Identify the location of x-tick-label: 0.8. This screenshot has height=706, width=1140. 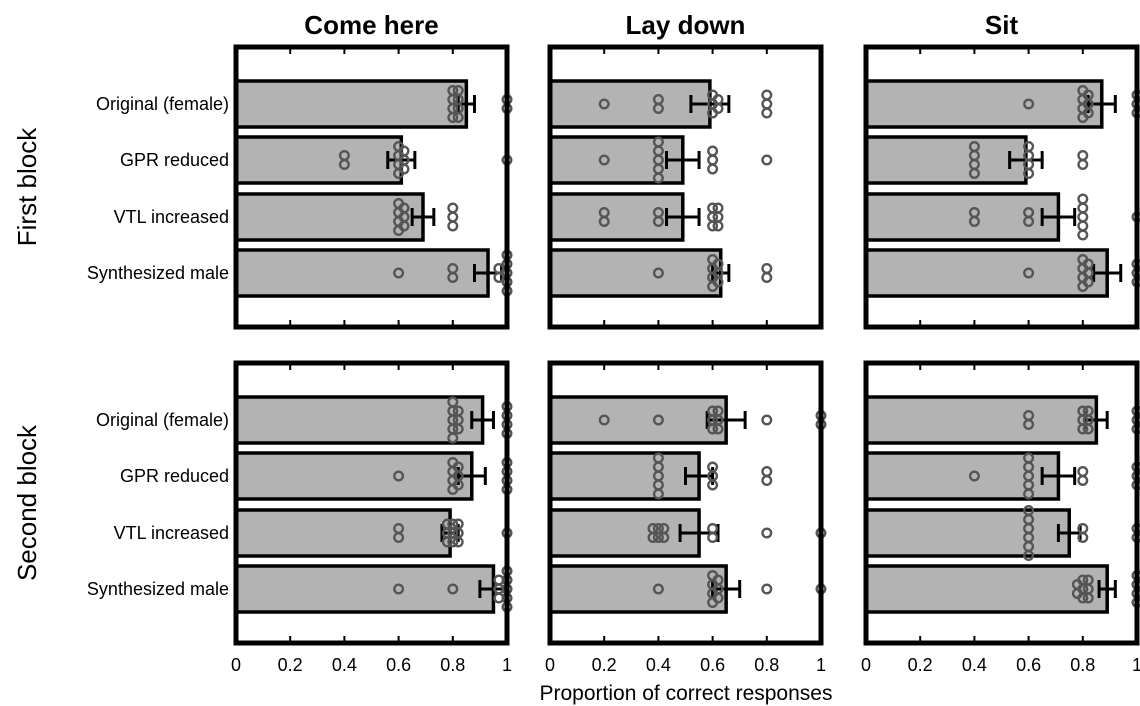
(766, 665).